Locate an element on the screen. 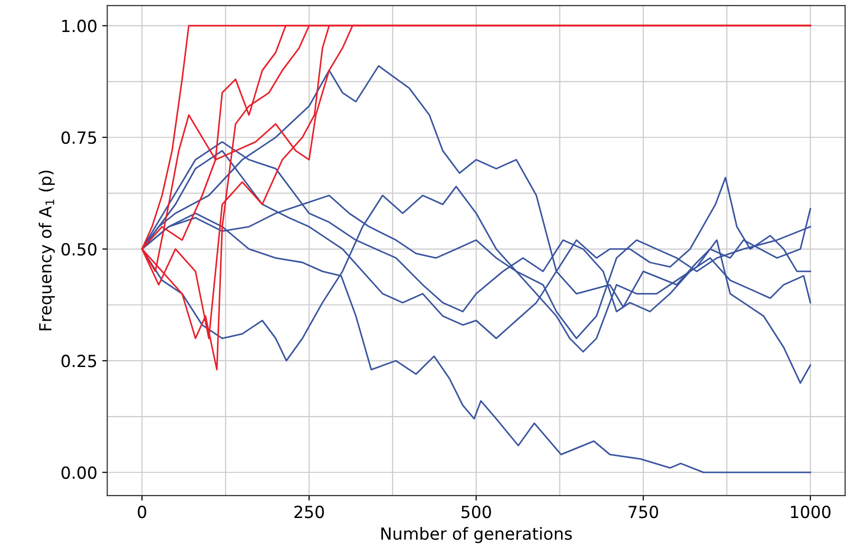 Image resolution: width=858 pixels, height=560 pixels. x-tick-label: 0 is located at coordinates (142, 512).